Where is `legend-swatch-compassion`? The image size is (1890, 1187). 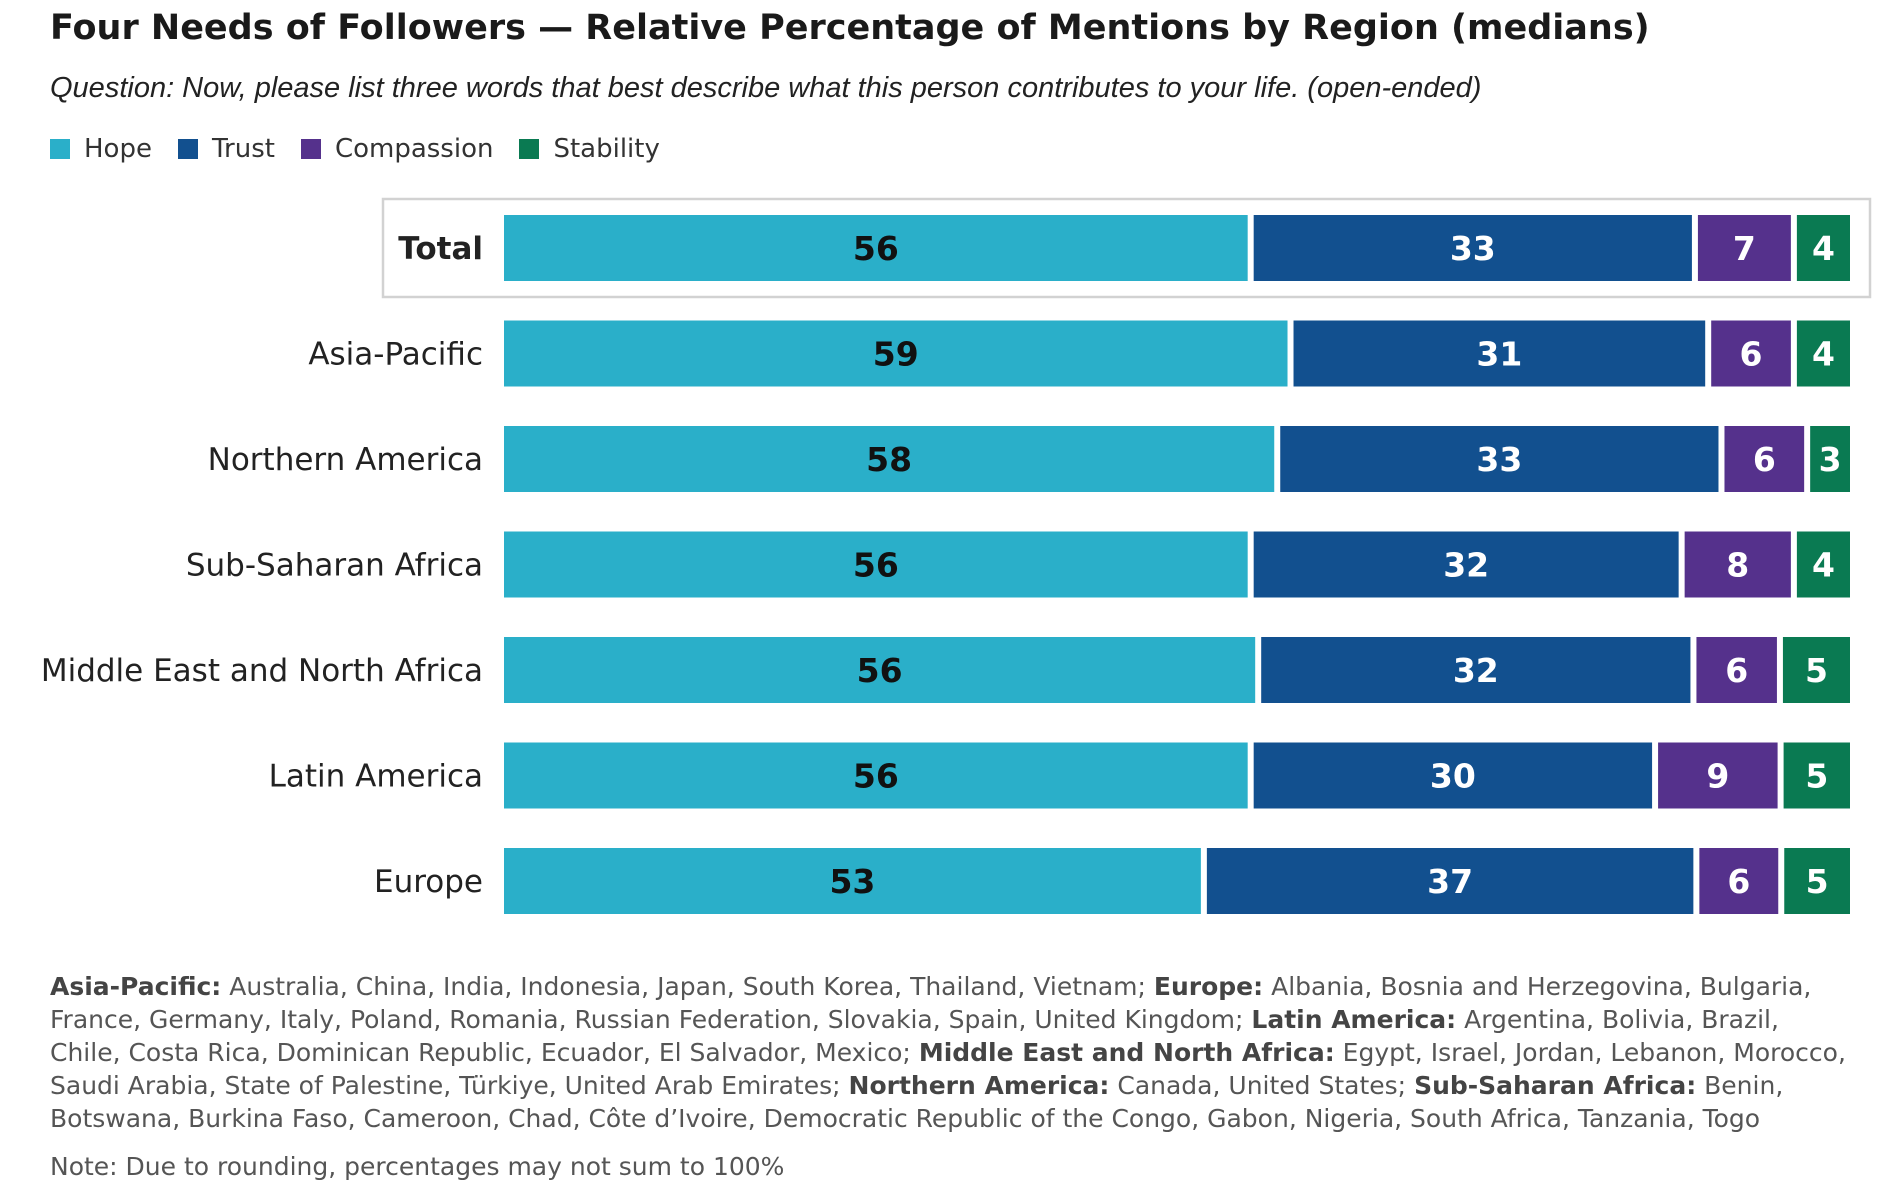 legend-swatch-compassion is located at coordinates (310, 149).